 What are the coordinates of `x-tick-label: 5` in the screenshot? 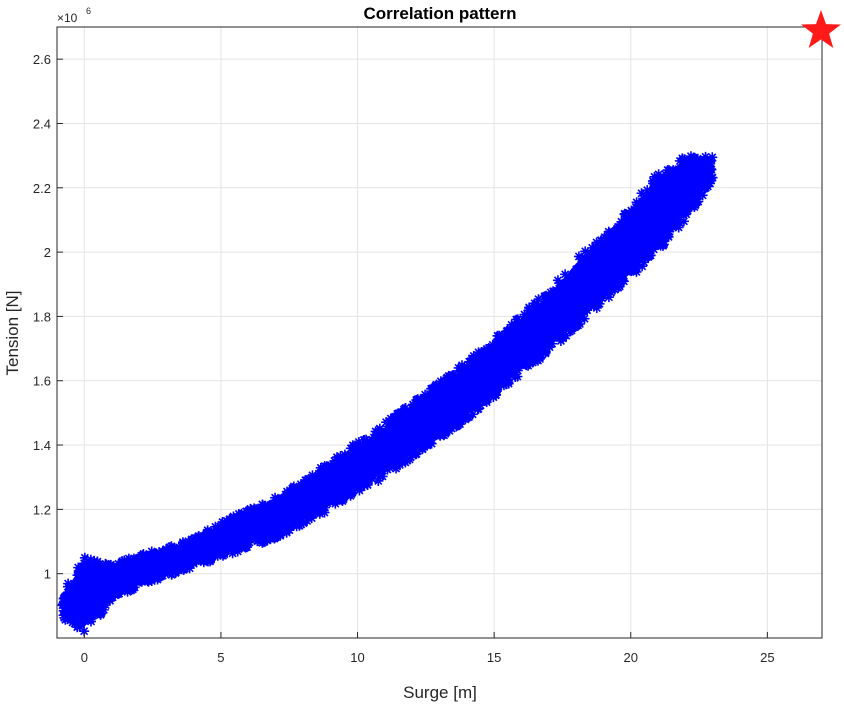 It's located at (220, 657).